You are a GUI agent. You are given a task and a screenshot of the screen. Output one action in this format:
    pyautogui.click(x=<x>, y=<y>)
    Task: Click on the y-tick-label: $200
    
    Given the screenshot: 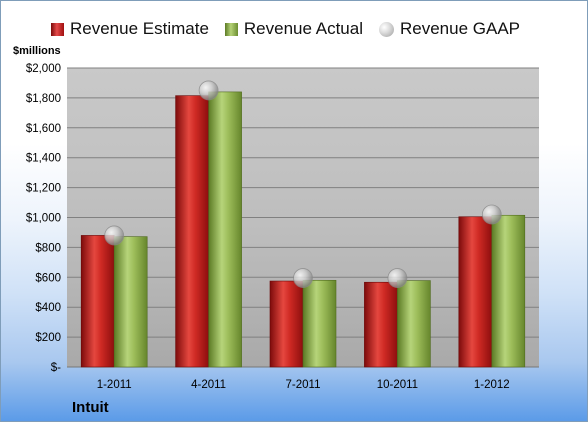 What is the action you would take?
    pyautogui.click(x=48, y=338)
    